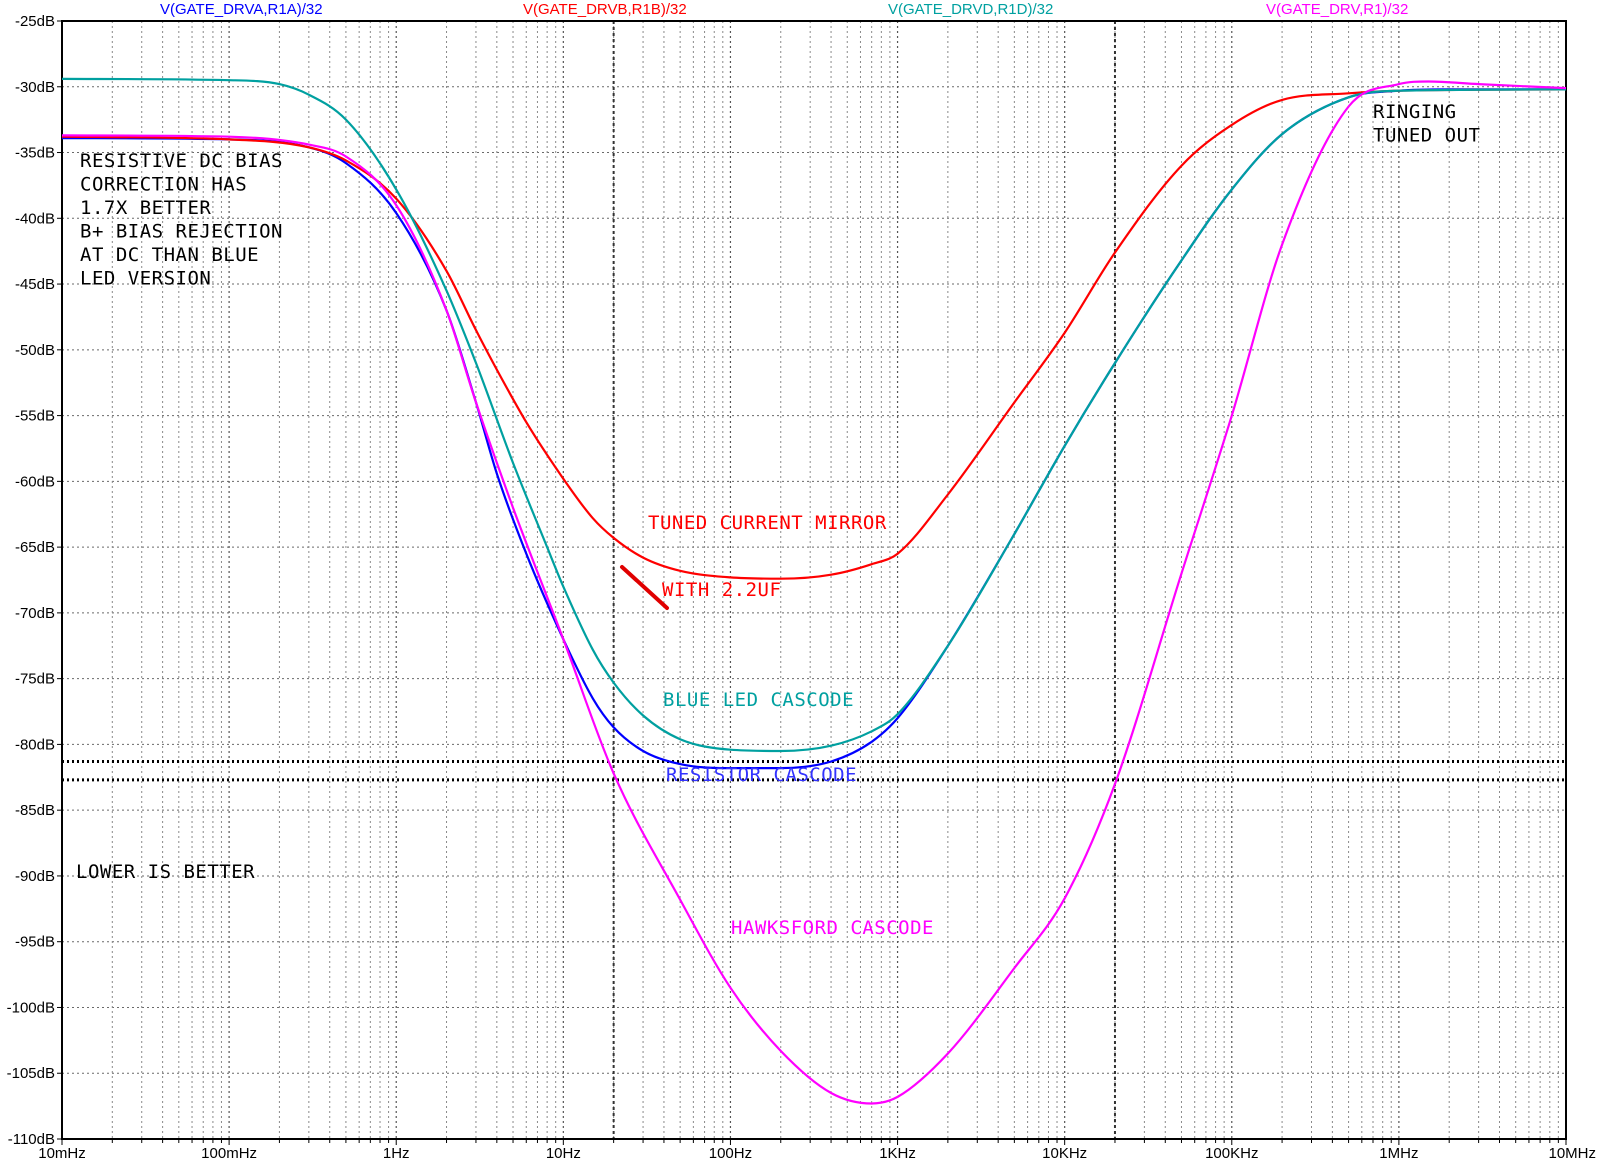  What do you see at coordinates (35, 21) in the screenshot?
I see `y-tick-label: -25dB` at bounding box center [35, 21].